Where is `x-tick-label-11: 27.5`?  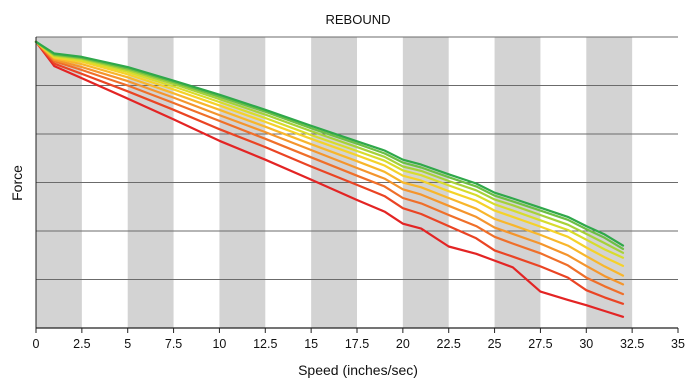
x-tick-label-11: 27.5 is located at coordinates (540, 344).